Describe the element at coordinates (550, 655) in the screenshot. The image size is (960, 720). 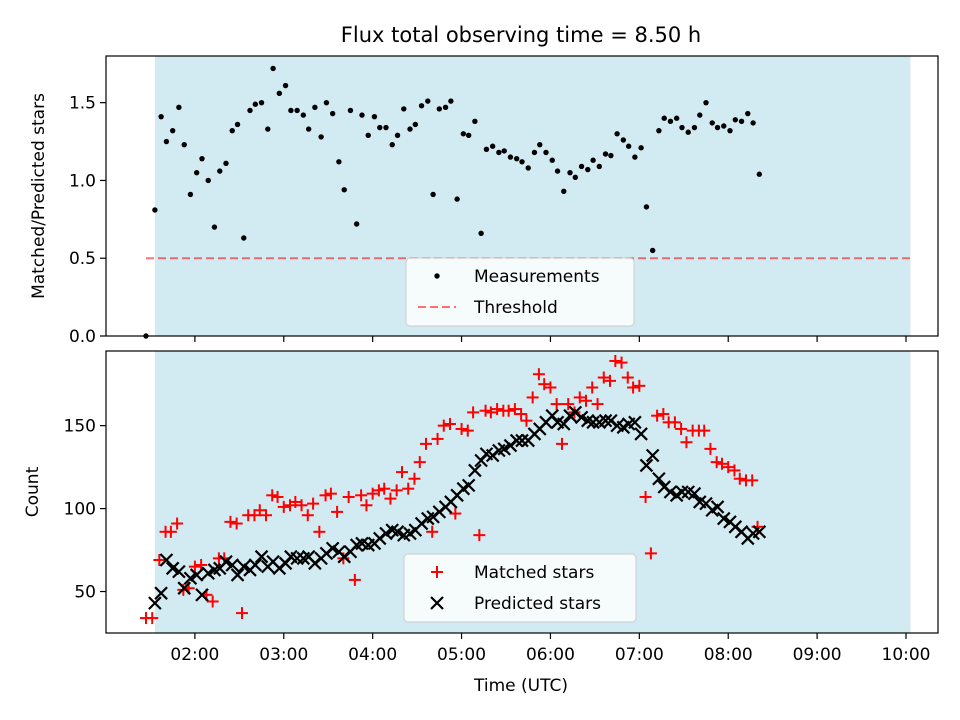
I see `x-tick-label: 06:00` at that location.